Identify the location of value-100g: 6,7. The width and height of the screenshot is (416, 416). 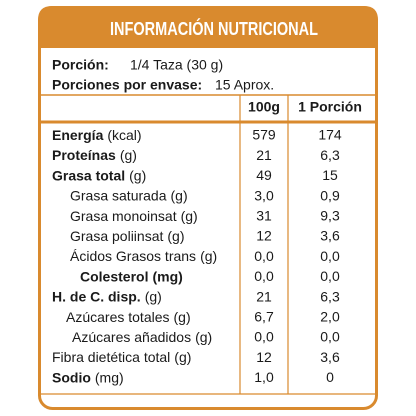
(264, 317).